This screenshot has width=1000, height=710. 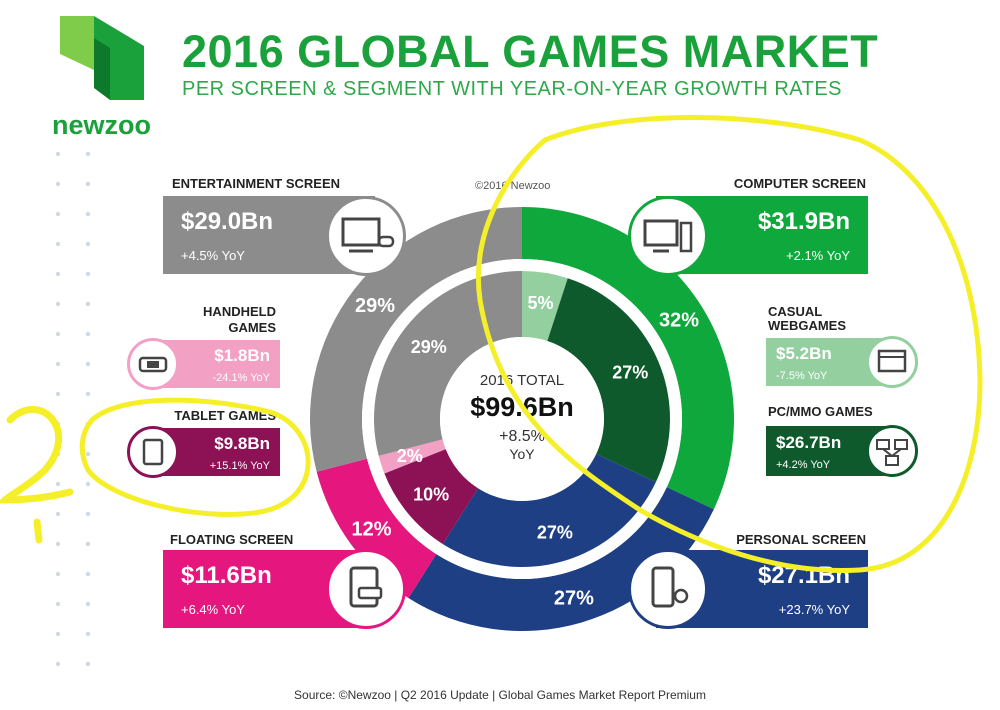 What do you see at coordinates (522, 380) in the screenshot?
I see `center-total-label: 2016 TOTAL` at bounding box center [522, 380].